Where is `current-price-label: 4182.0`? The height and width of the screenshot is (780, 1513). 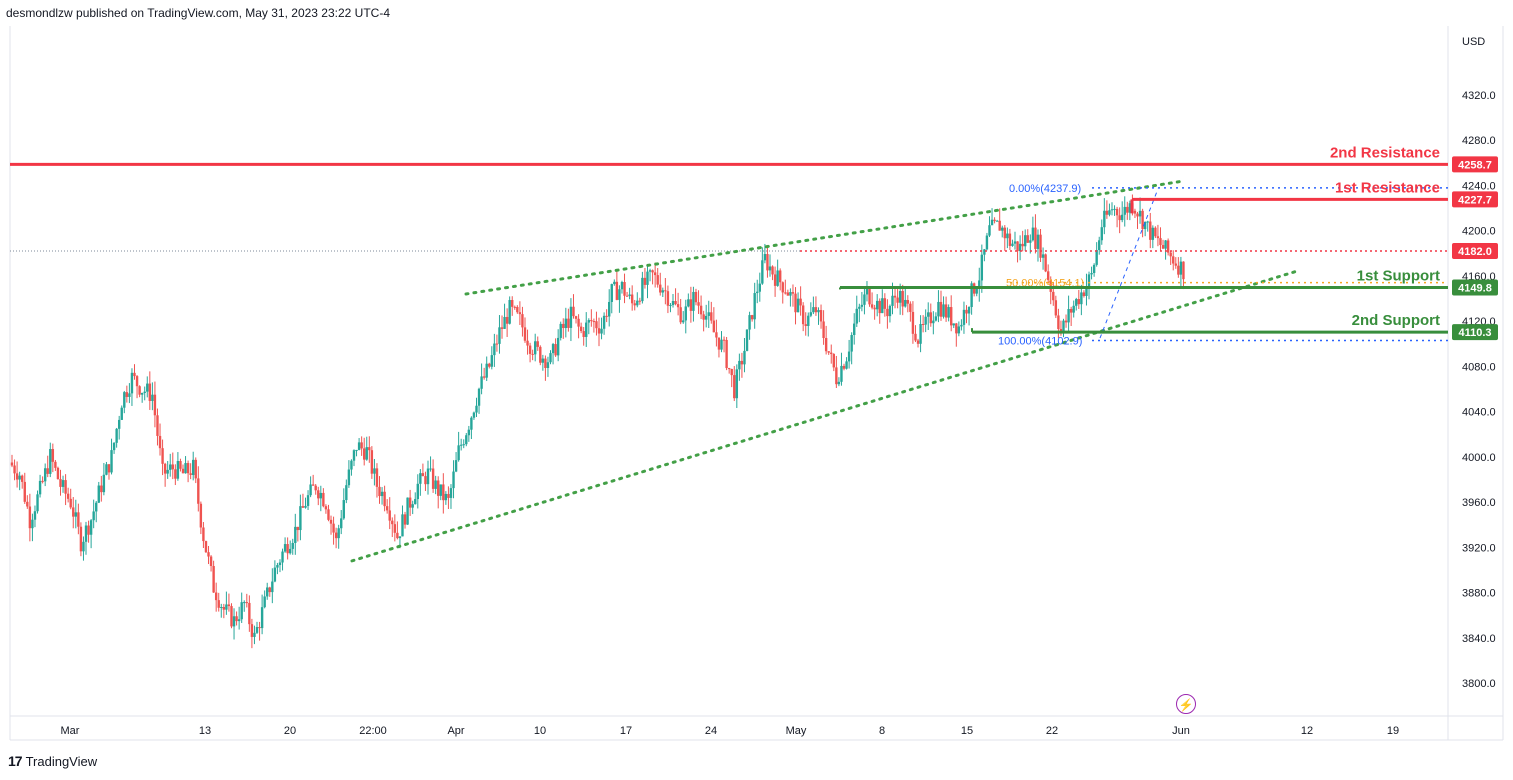 current-price-label: 4182.0 is located at coordinates (1475, 252).